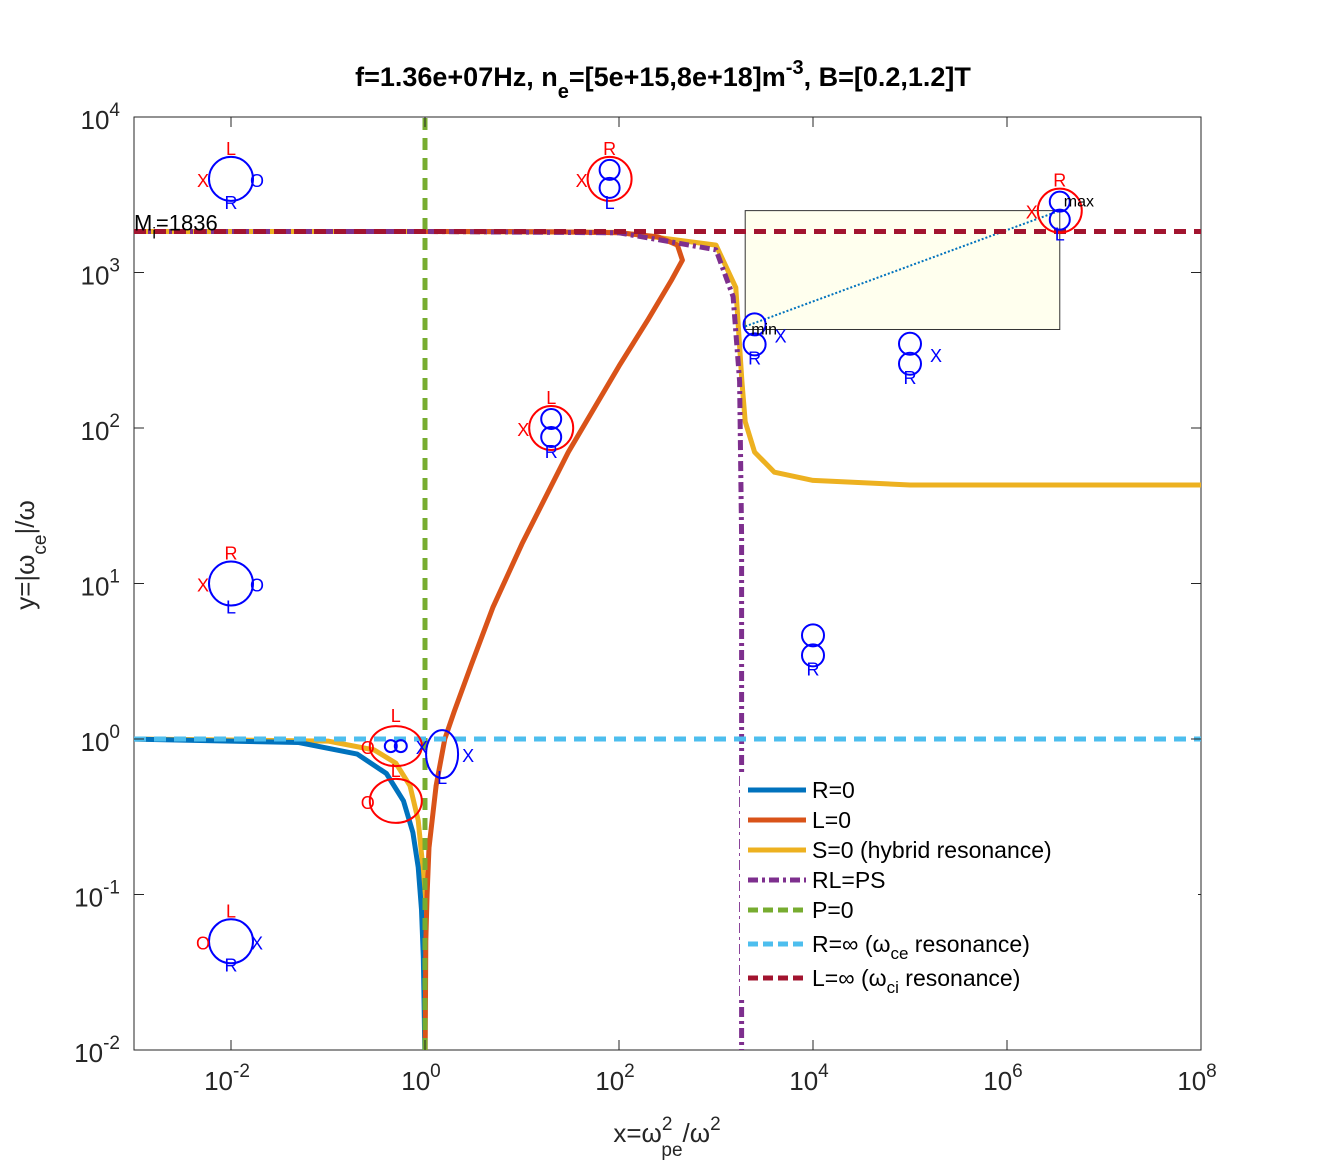 This screenshot has width=1333, height=1167. Describe the element at coordinates (831, 820) in the screenshot. I see `legend-label: L=0` at that location.